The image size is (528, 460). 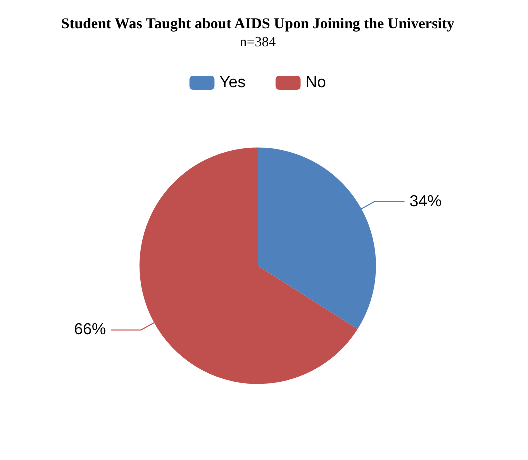 I want to click on chart-title: Student Was Taught about AIDS Upon Joining the University, so click(x=258, y=24).